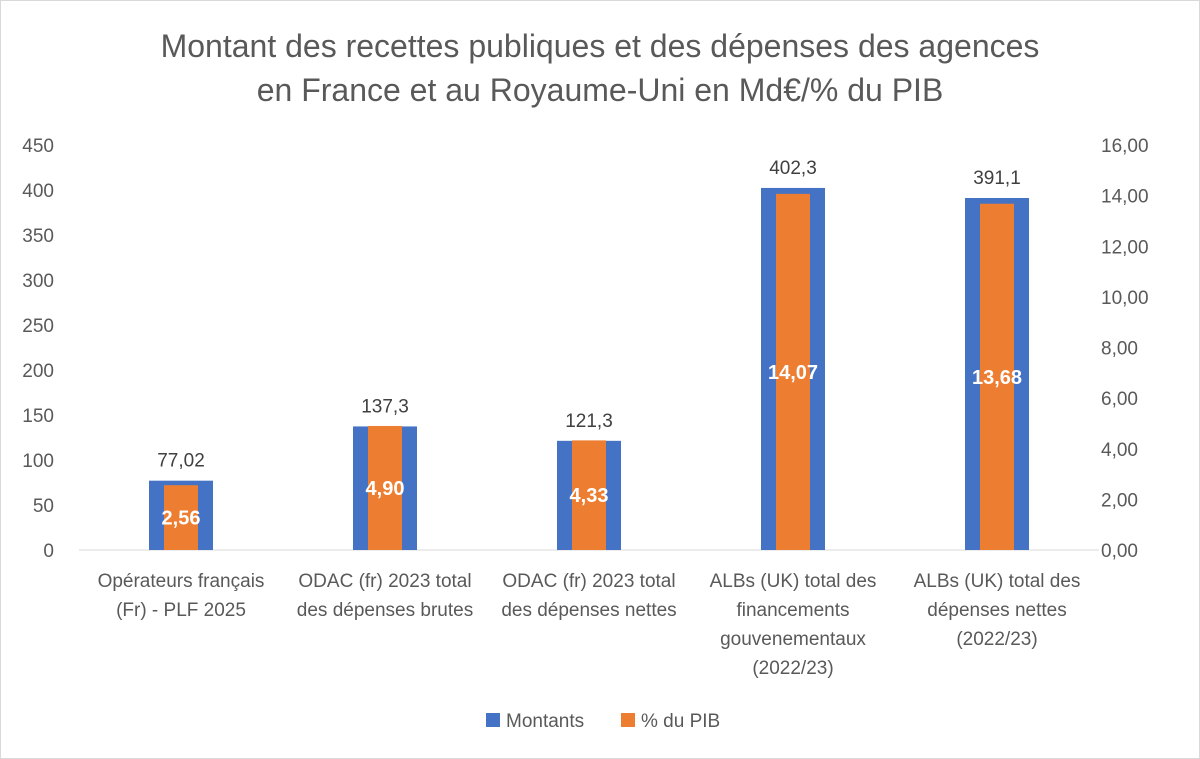 This screenshot has width=1200, height=759. I want to click on category-label: (Fr) - PLF 2025, so click(181, 610).